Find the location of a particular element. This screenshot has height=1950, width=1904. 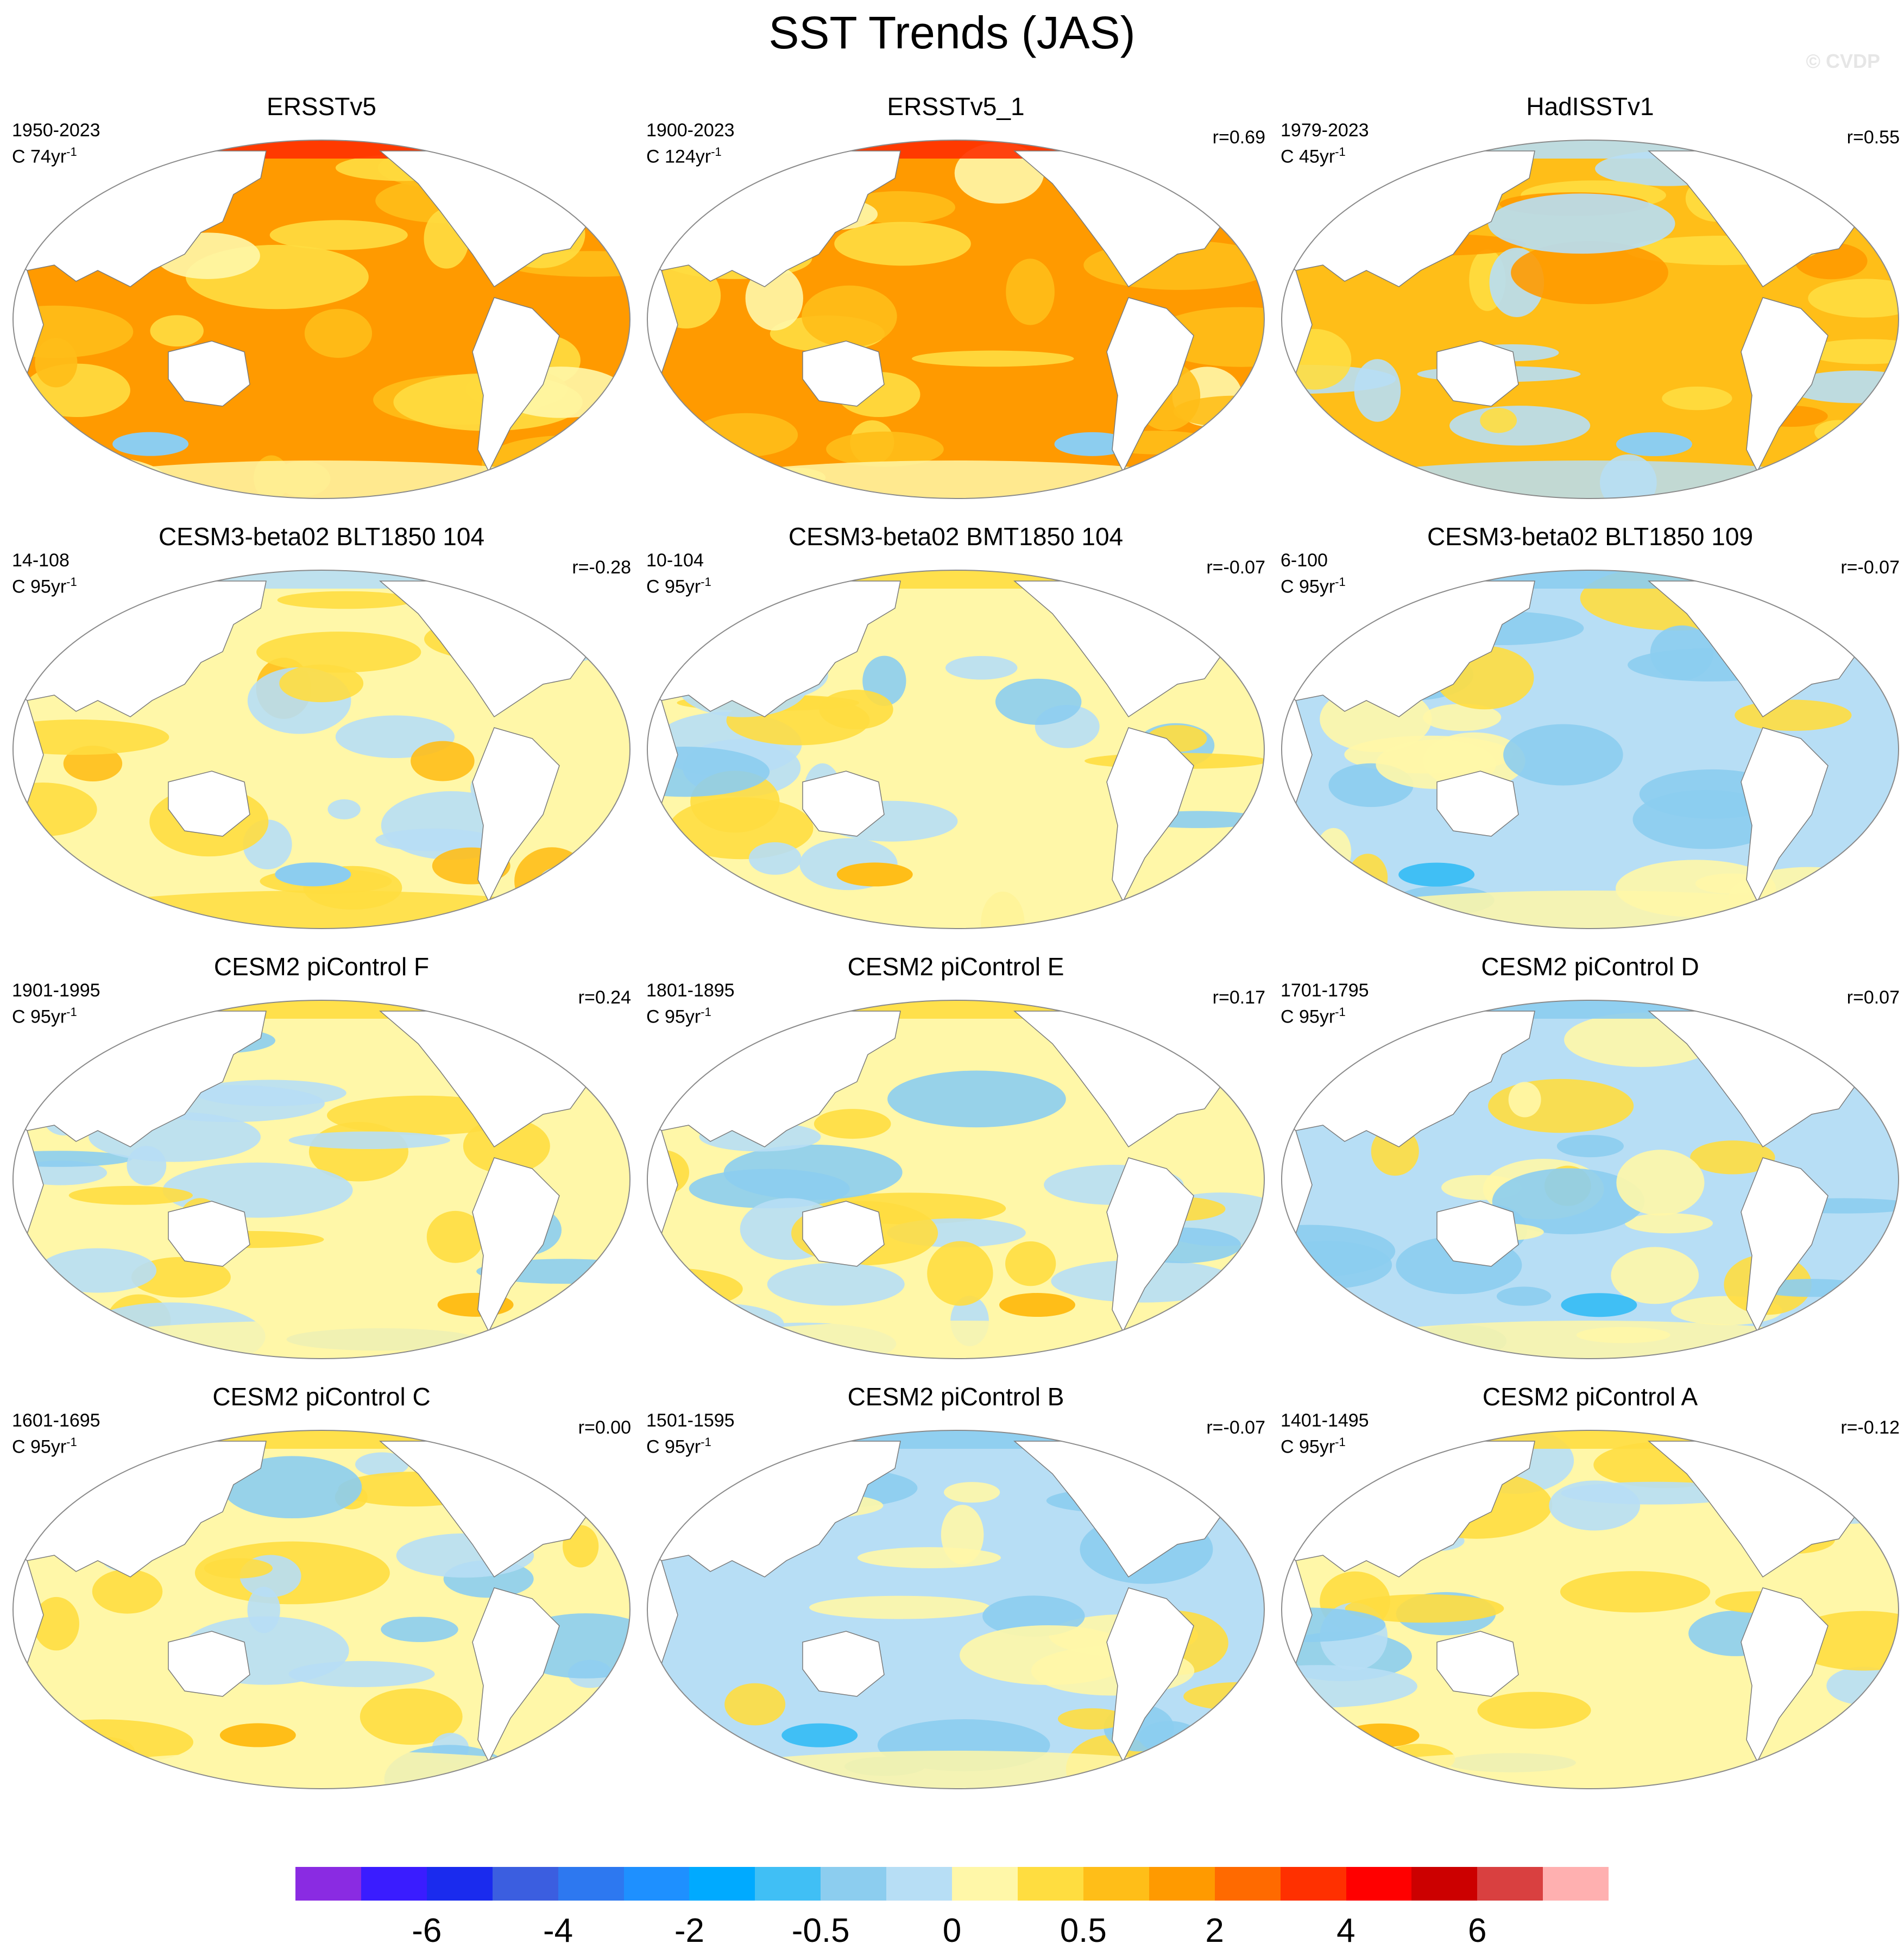

panel-period: 1401-1495 is located at coordinates (1325, 1420).